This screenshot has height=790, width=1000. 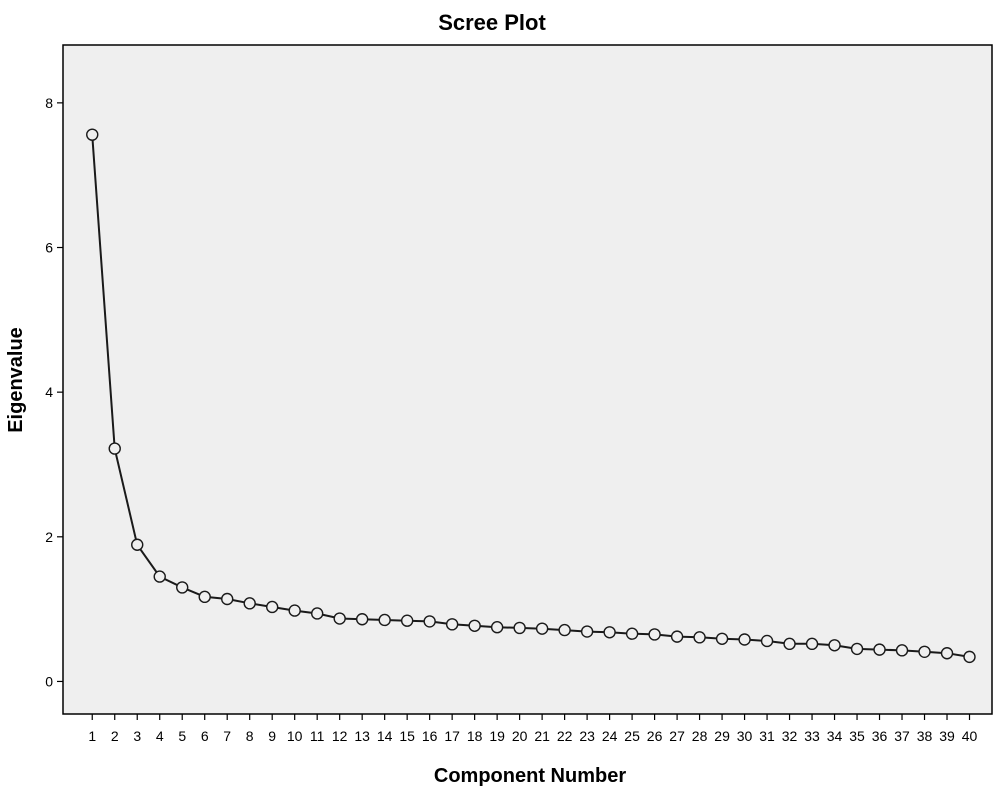 I want to click on x-tick-label: 37, so click(x=902, y=736).